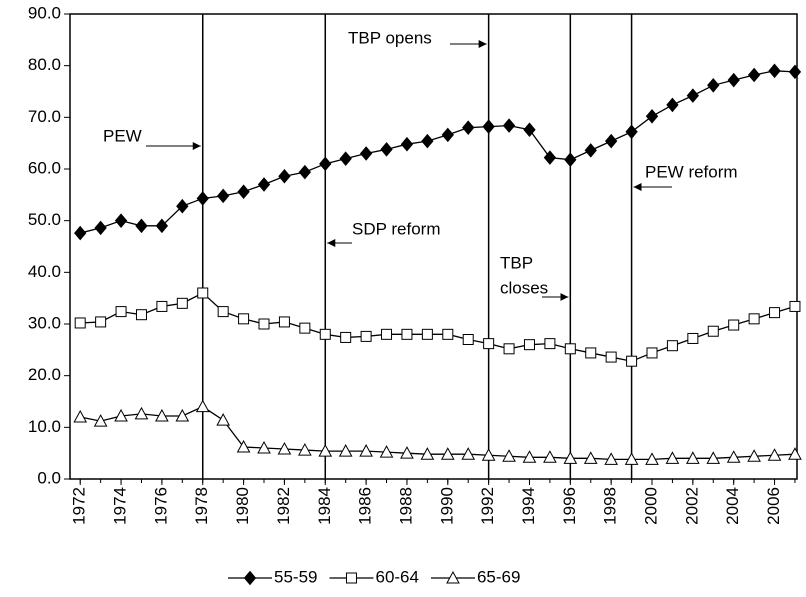  I want to click on y-tick-label: 90.0, so click(44, 12).